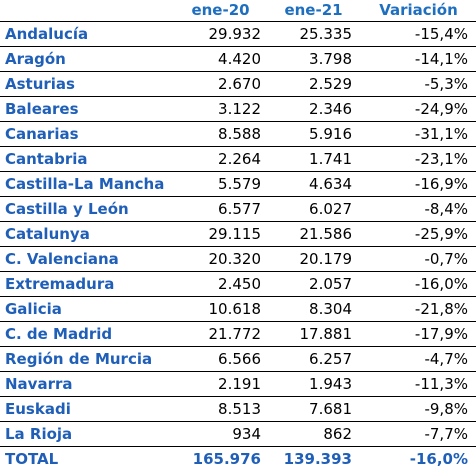  What do you see at coordinates (220, 358) in the screenshot?
I see `value-ene-20: 6.566` at bounding box center [220, 358].